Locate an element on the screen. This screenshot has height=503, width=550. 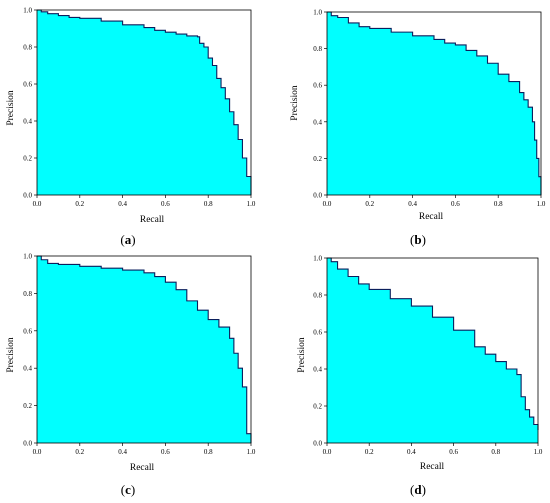
panel-c-x-tick-label: 0.4 is located at coordinates (122, 452).